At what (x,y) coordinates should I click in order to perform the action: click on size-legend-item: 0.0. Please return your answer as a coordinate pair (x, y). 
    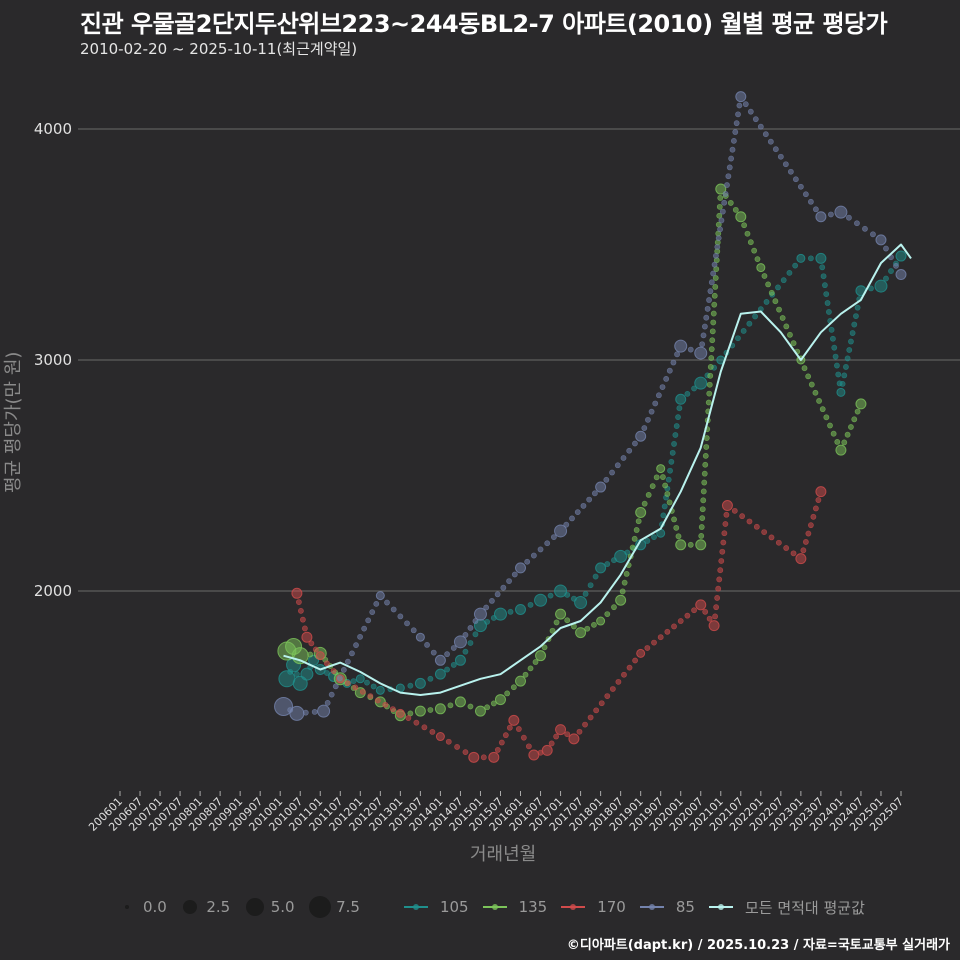
    Looking at the image, I should click on (143, 907).